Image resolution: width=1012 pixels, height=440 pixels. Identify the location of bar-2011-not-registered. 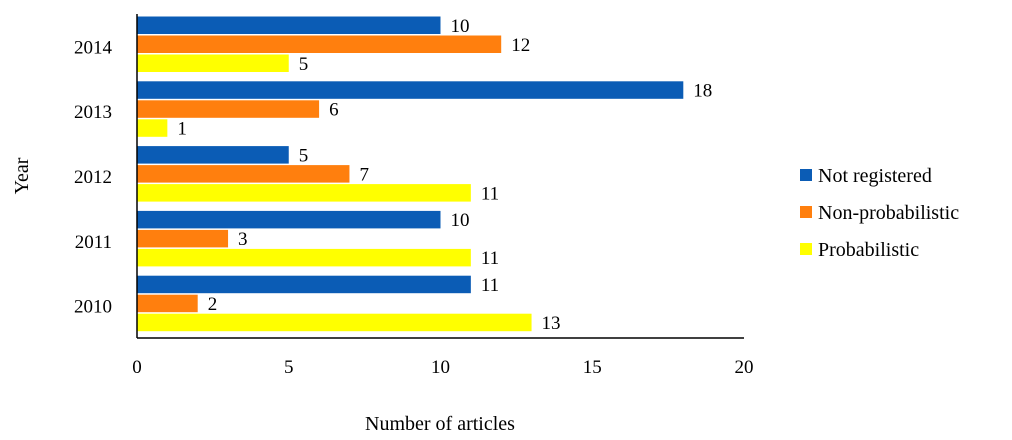
(289, 219).